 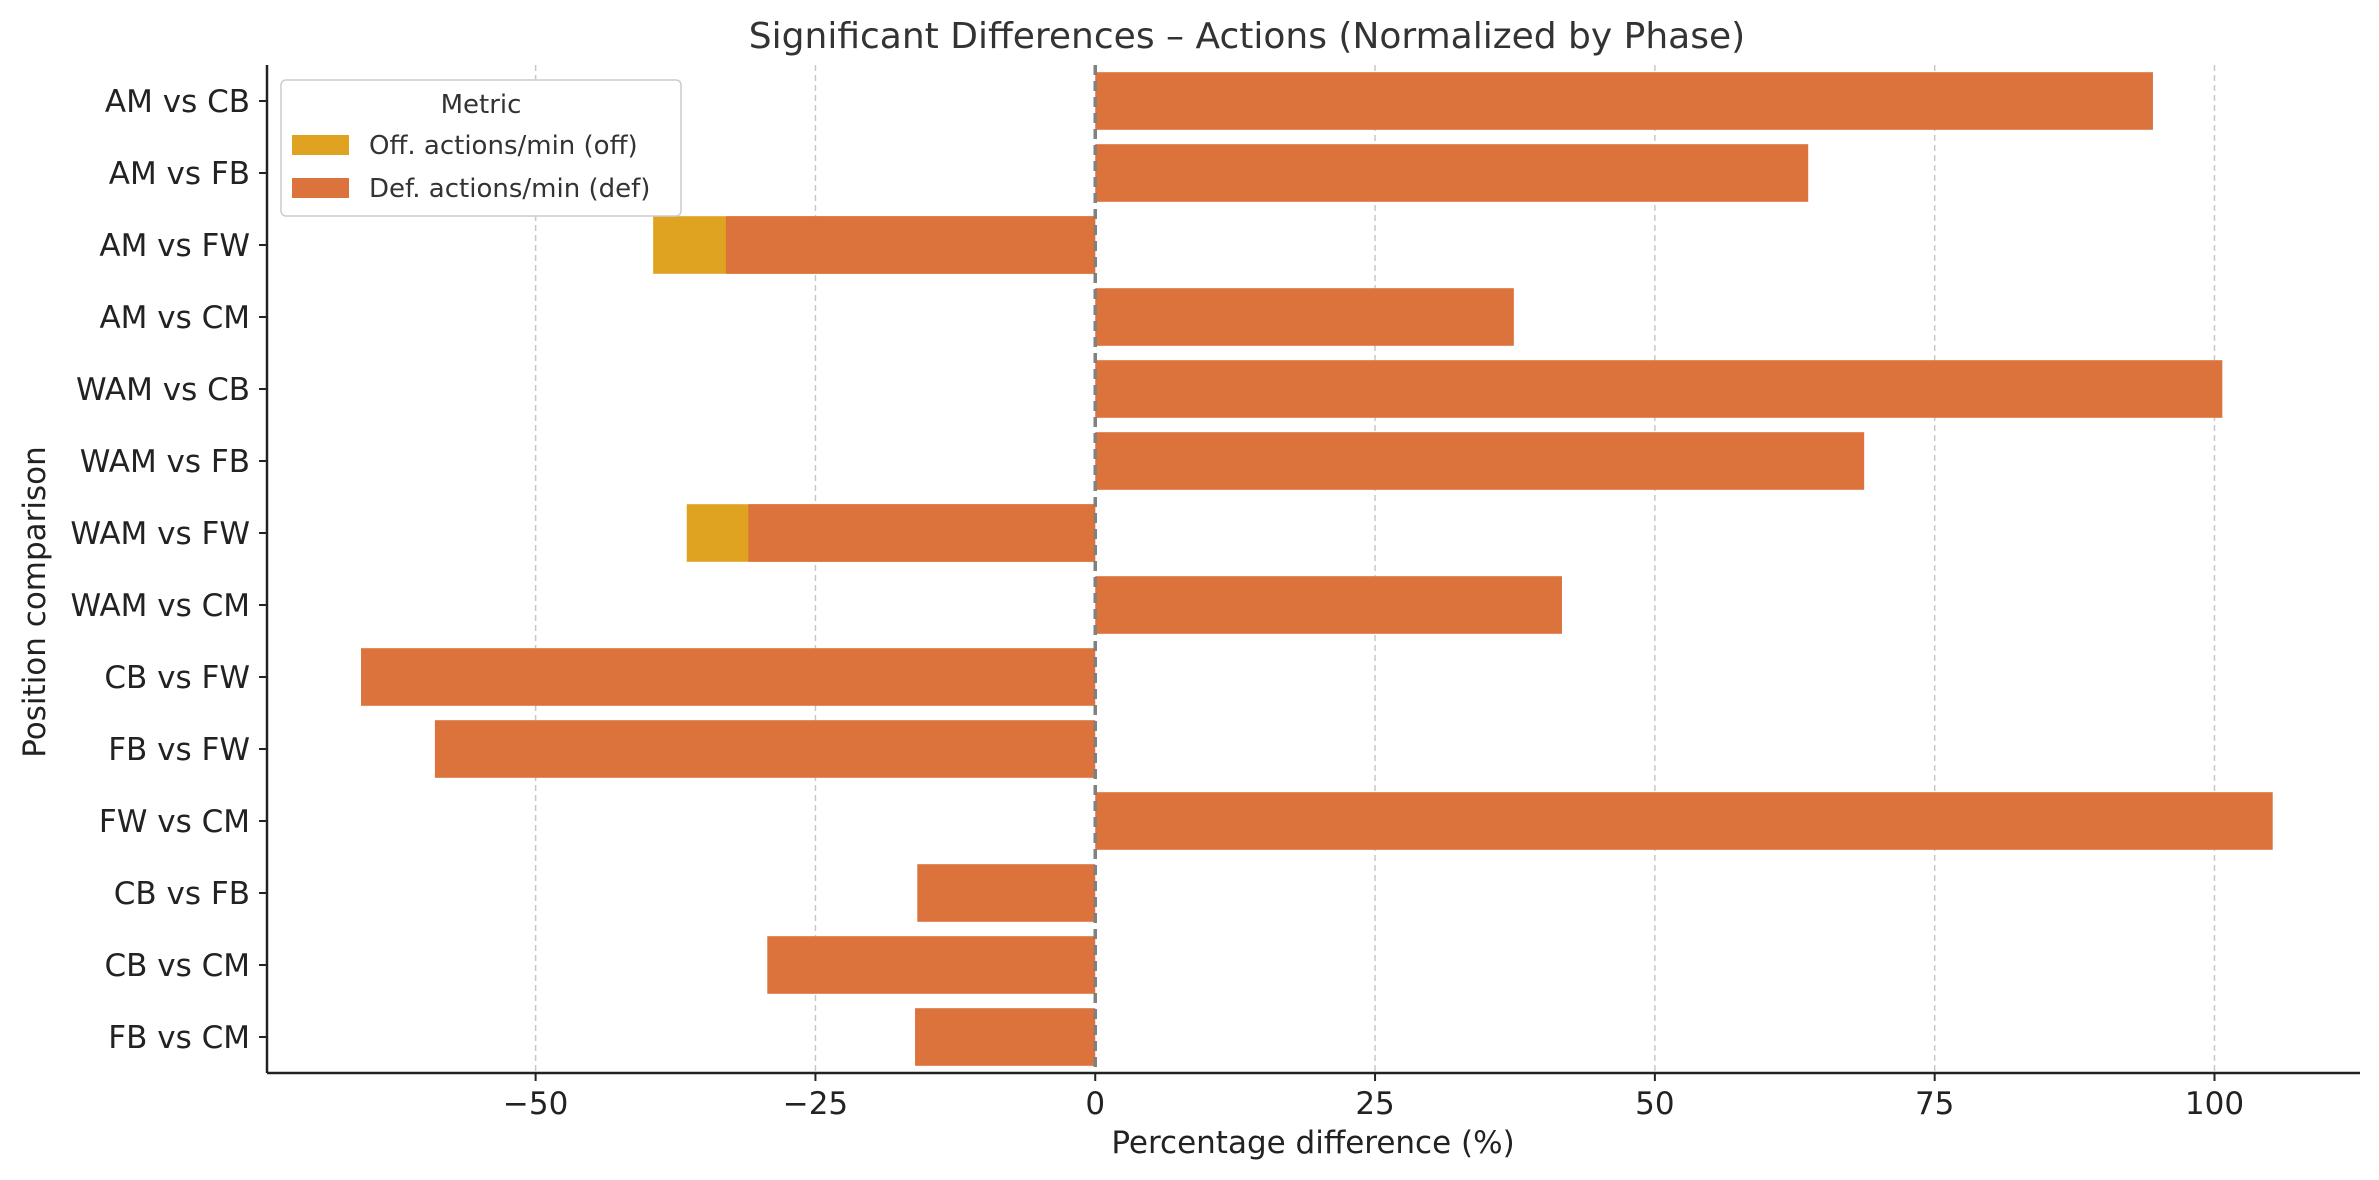 I want to click on legend-title: Metric, so click(x=481, y=105).